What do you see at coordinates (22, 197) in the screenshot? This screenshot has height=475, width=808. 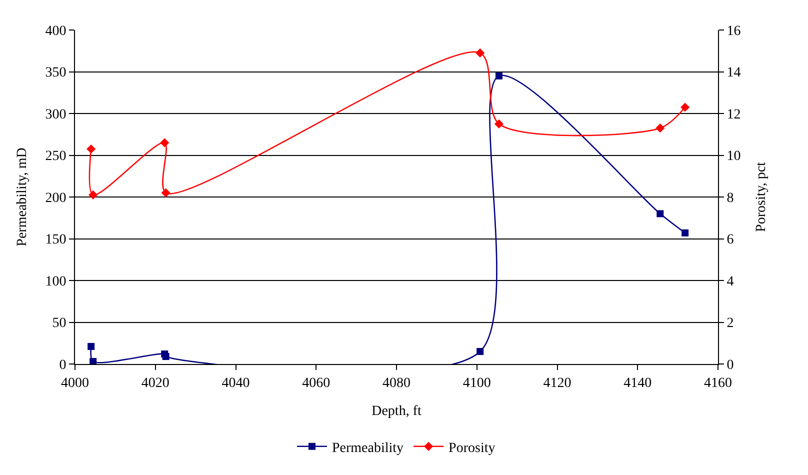 I see `y-axis-title: Permeability, mD` at bounding box center [22, 197].